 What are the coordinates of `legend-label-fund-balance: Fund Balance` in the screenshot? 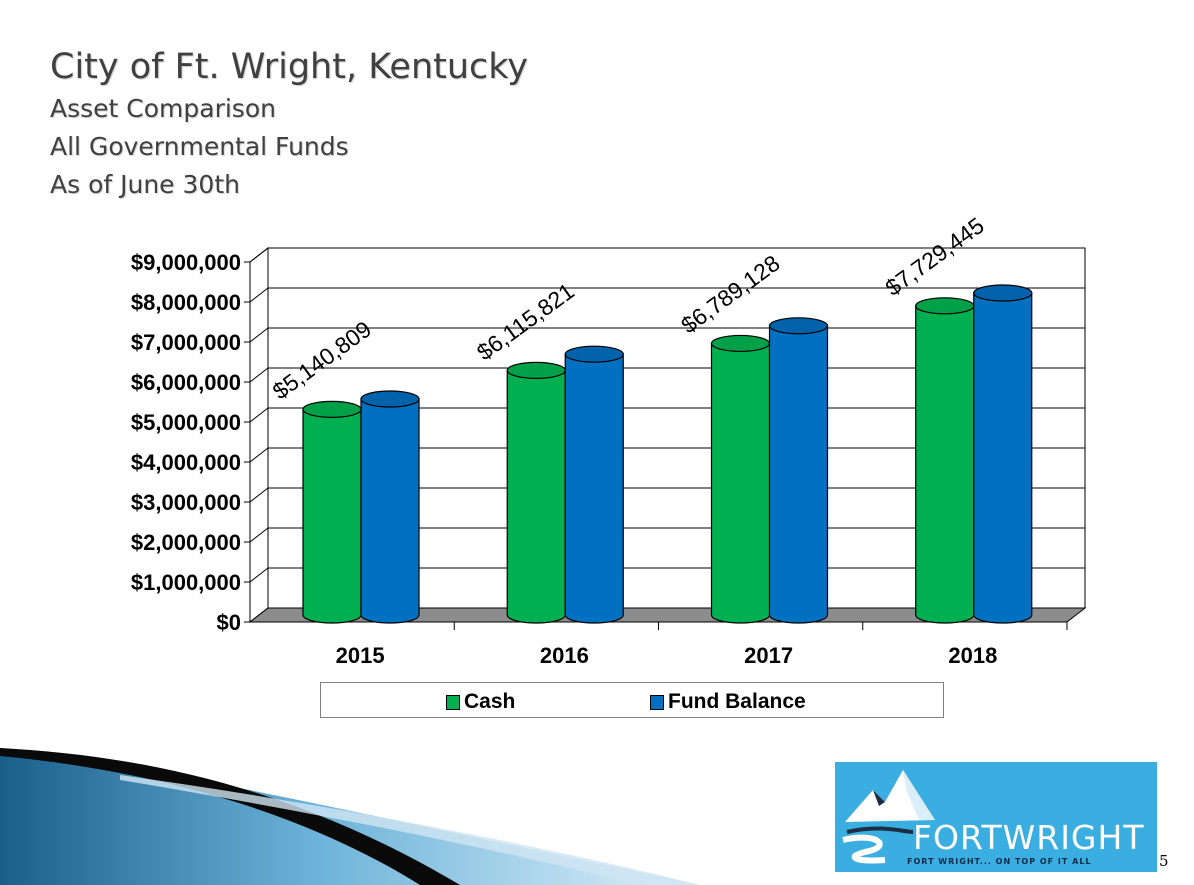 It's located at (737, 701).